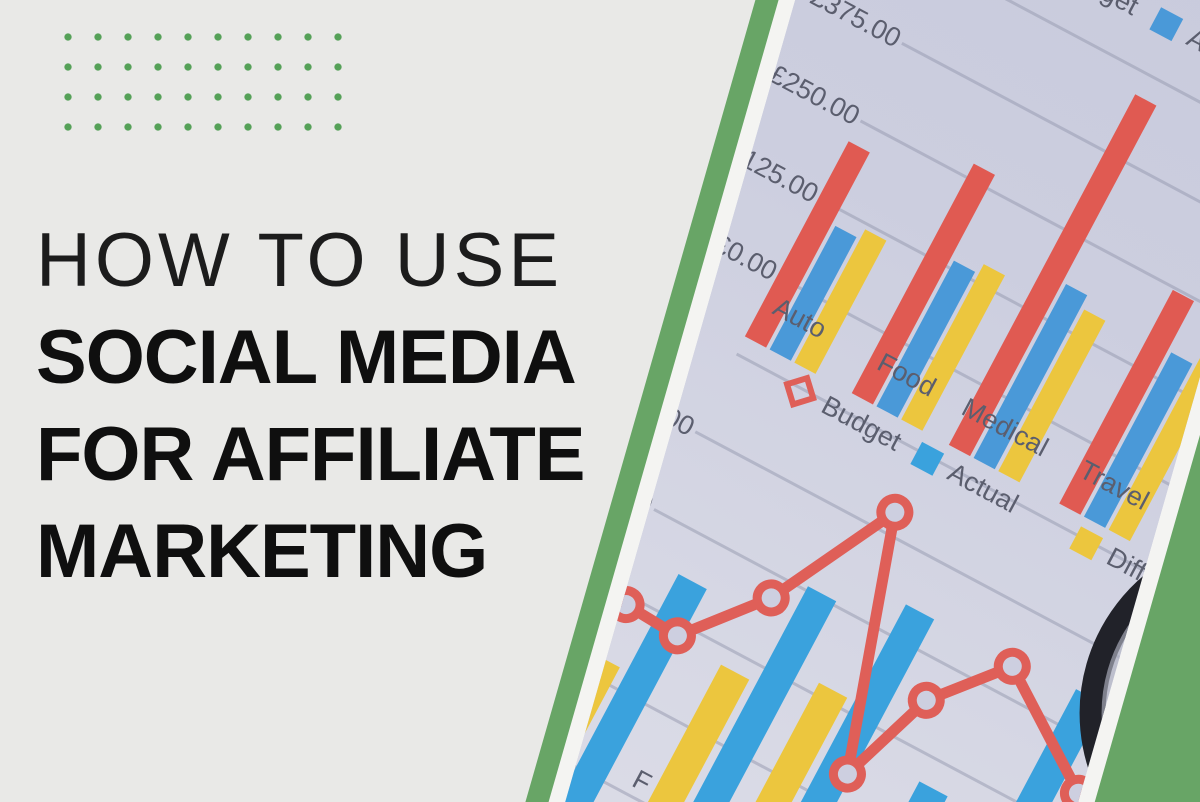 This screenshot has width=1200, height=802. I want to click on title-line-1: HOW TO USE, so click(300, 260).